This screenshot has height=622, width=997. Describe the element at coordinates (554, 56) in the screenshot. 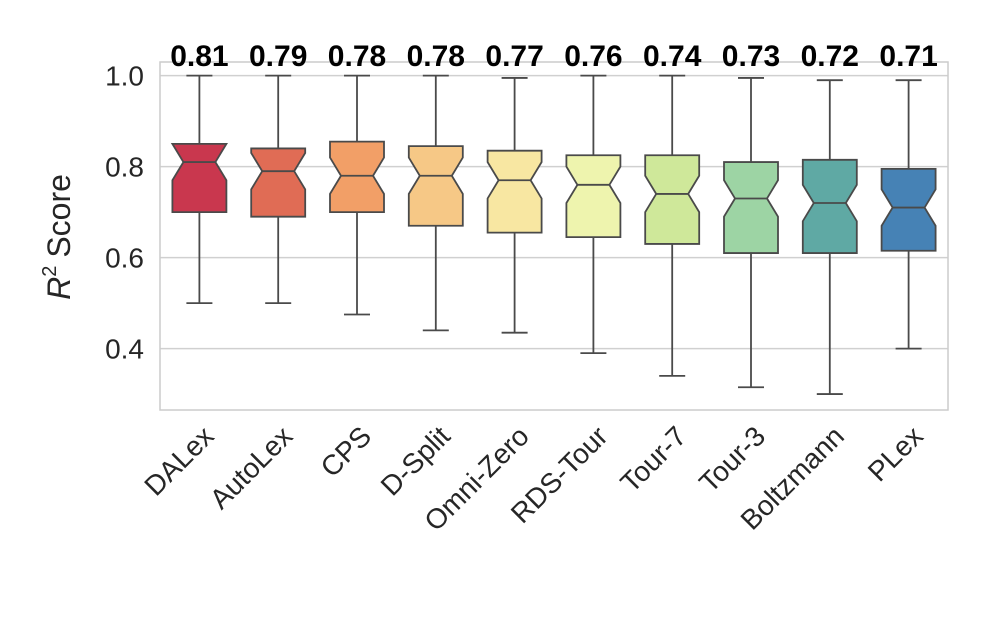

I see `median-labels: 0.81 0.79 0.78 0.78 0.77 0.76 0.74 0.73 0.72 0.71` at that location.